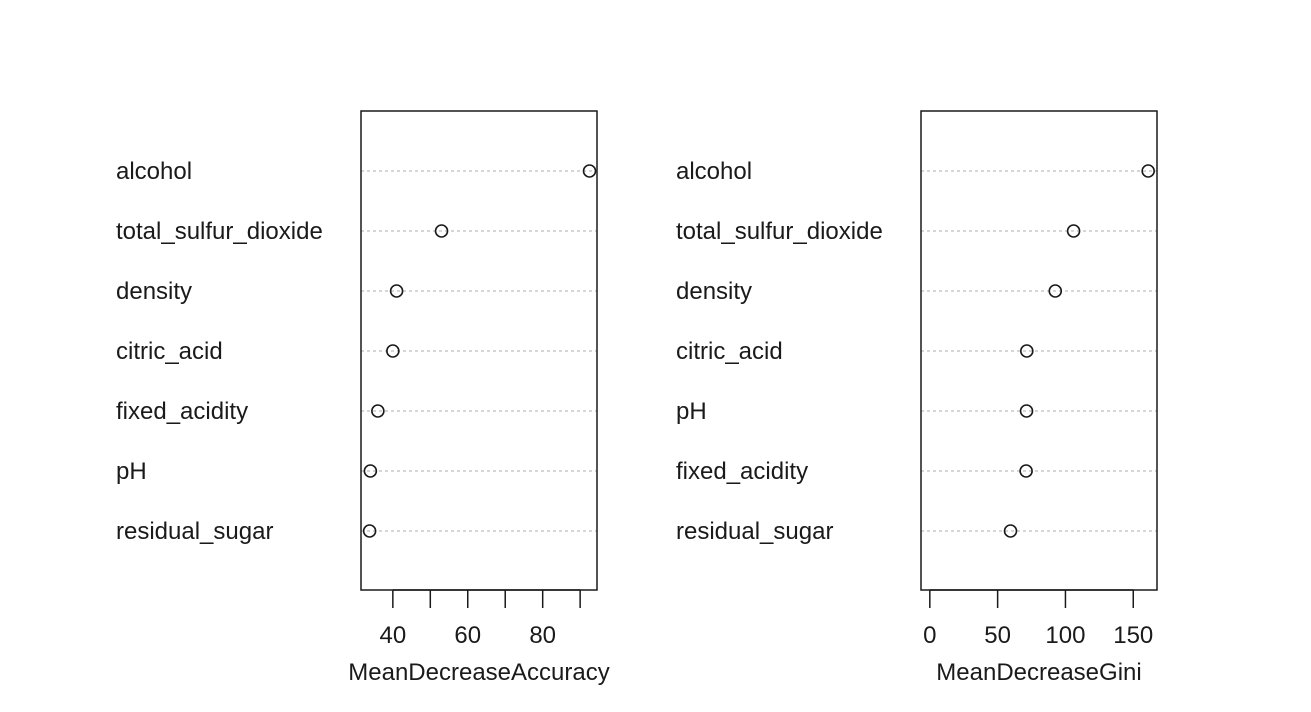  I want to click on x-tick-label: 60, so click(467, 635).